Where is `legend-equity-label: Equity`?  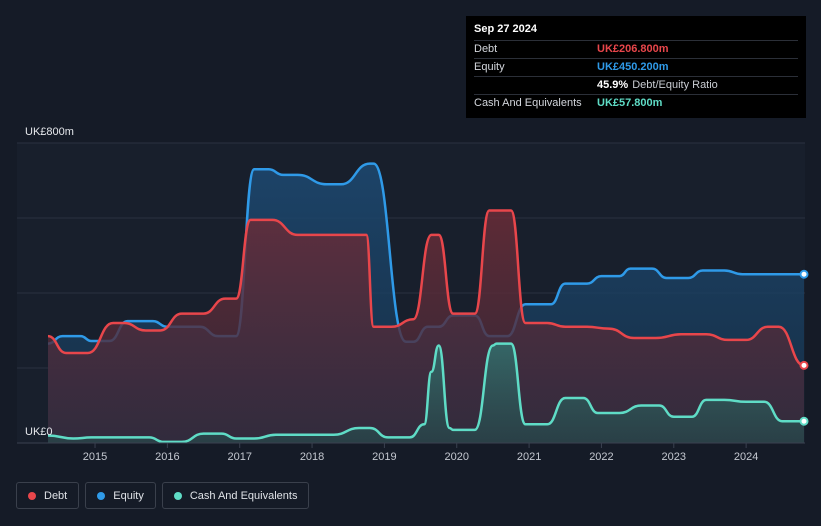 legend-equity-label: Equity is located at coordinates (128, 495).